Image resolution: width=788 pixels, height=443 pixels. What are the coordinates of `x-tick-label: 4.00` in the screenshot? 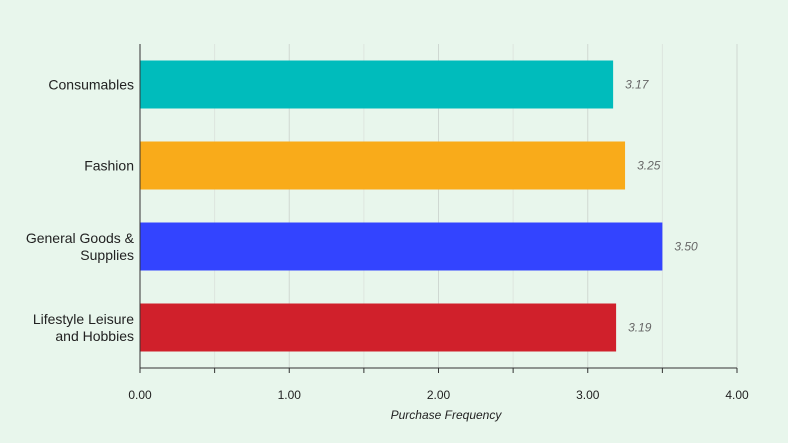 It's located at (737, 395).